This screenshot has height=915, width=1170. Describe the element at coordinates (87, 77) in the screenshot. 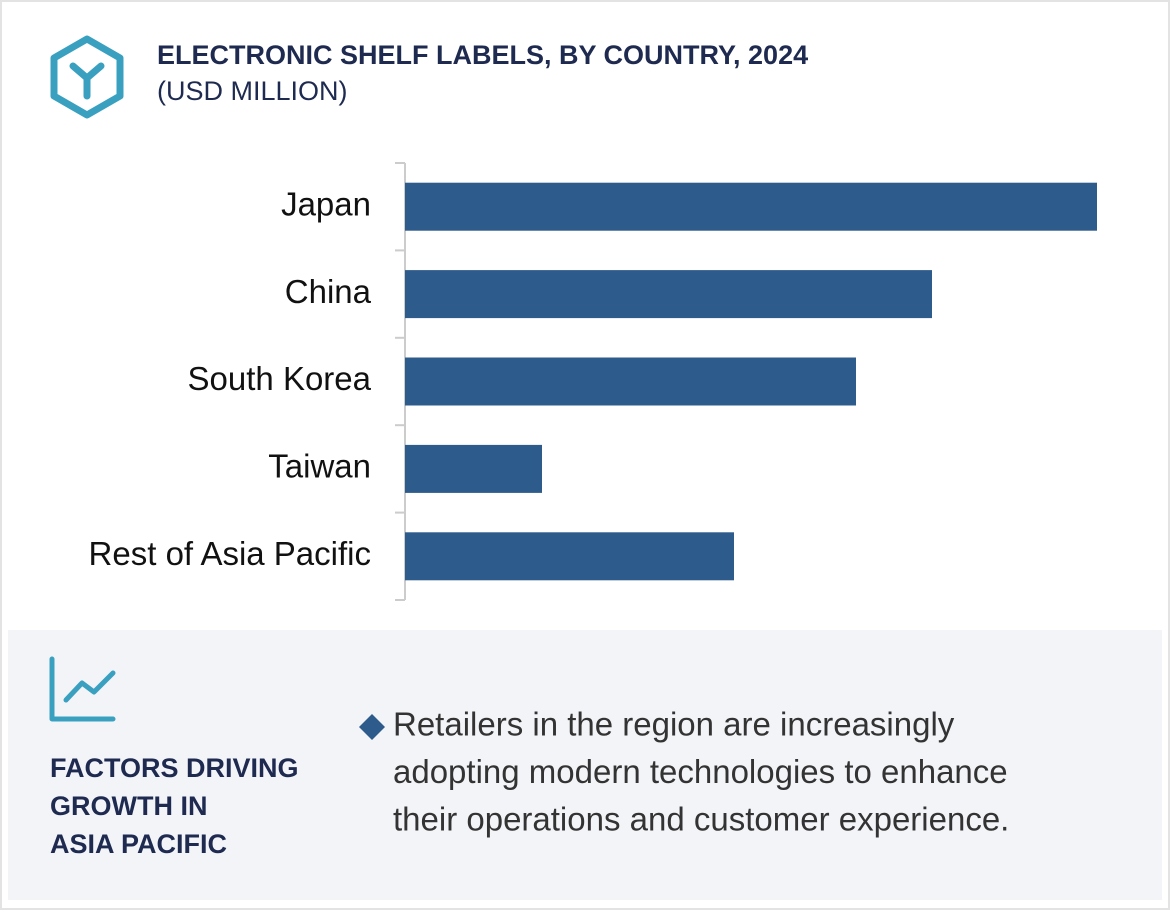

I see `hexagon-icon` at that location.